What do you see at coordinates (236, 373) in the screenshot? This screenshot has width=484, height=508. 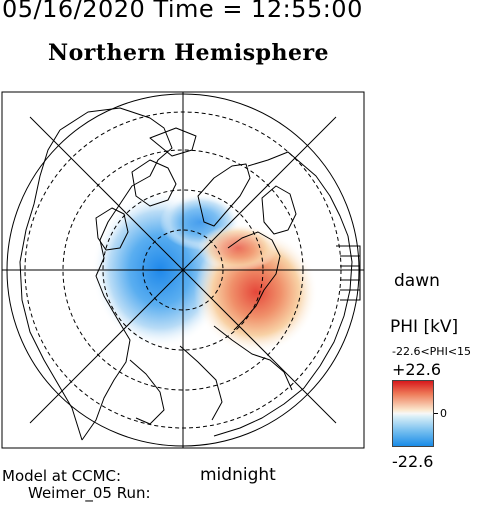 I see `coast-siberia` at bounding box center [236, 373].